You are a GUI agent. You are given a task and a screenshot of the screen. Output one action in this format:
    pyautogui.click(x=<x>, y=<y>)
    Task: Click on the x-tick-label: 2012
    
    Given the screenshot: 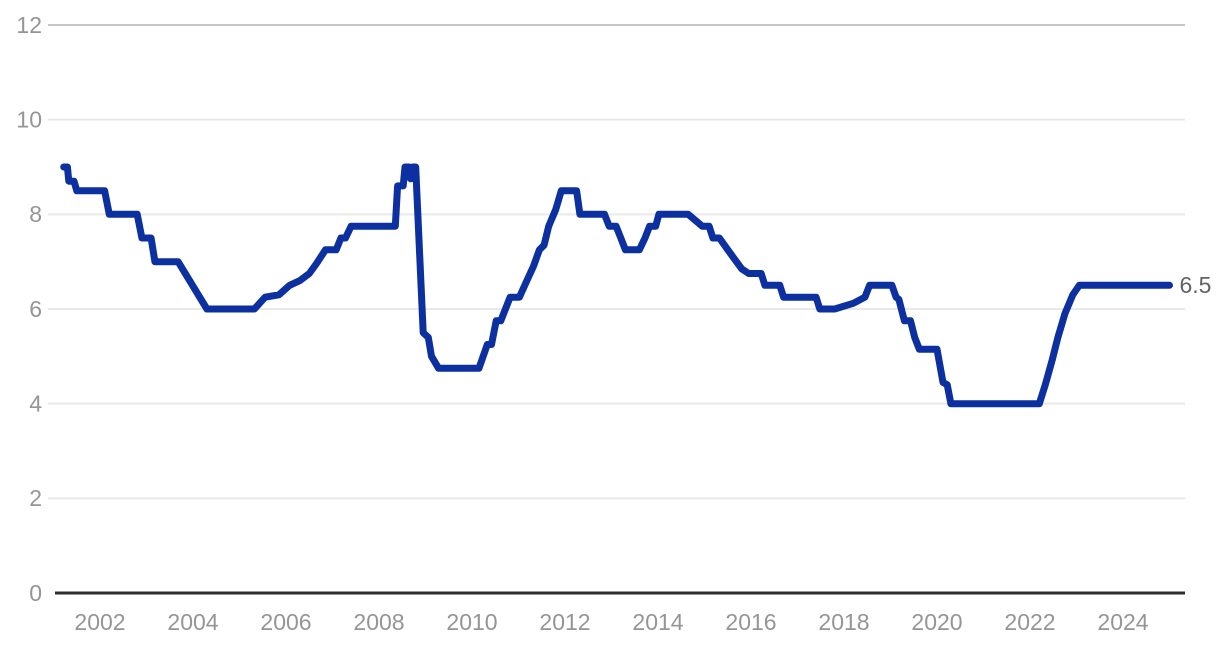 What is the action you would take?
    pyautogui.click(x=564, y=622)
    